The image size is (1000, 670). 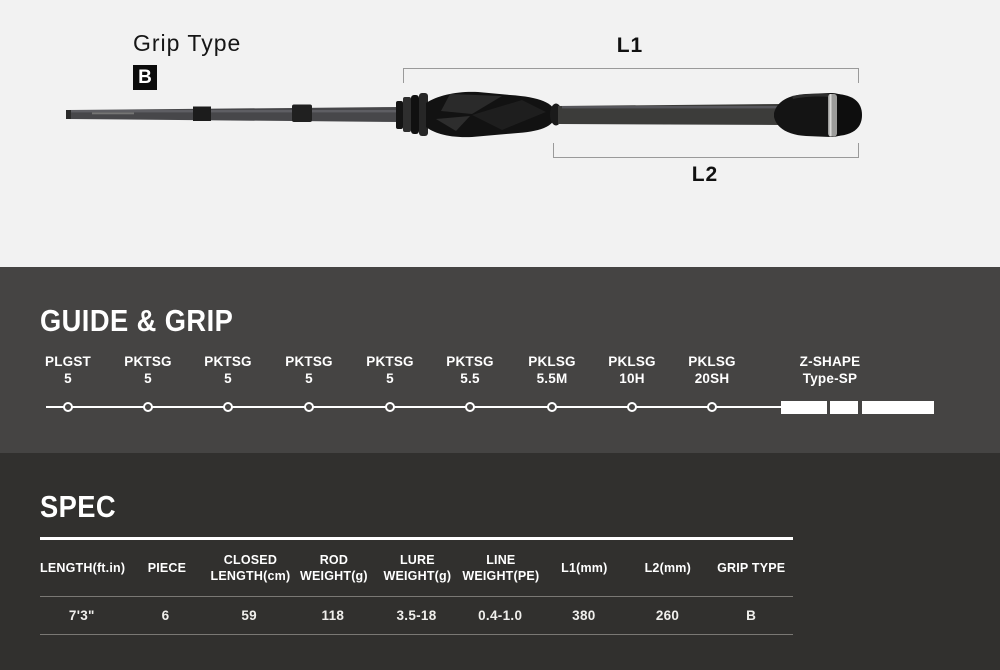 I want to click on spec-value-cell: 380, so click(x=584, y=615).